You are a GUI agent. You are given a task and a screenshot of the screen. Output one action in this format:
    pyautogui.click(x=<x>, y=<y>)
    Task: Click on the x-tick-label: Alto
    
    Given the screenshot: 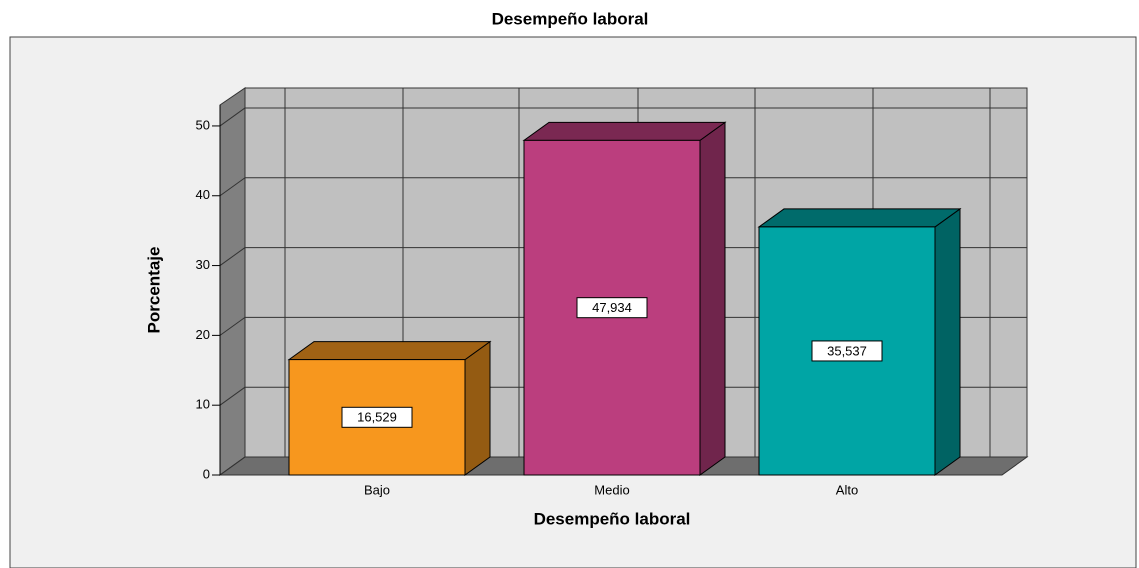 What is the action you would take?
    pyautogui.click(x=847, y=489)
    